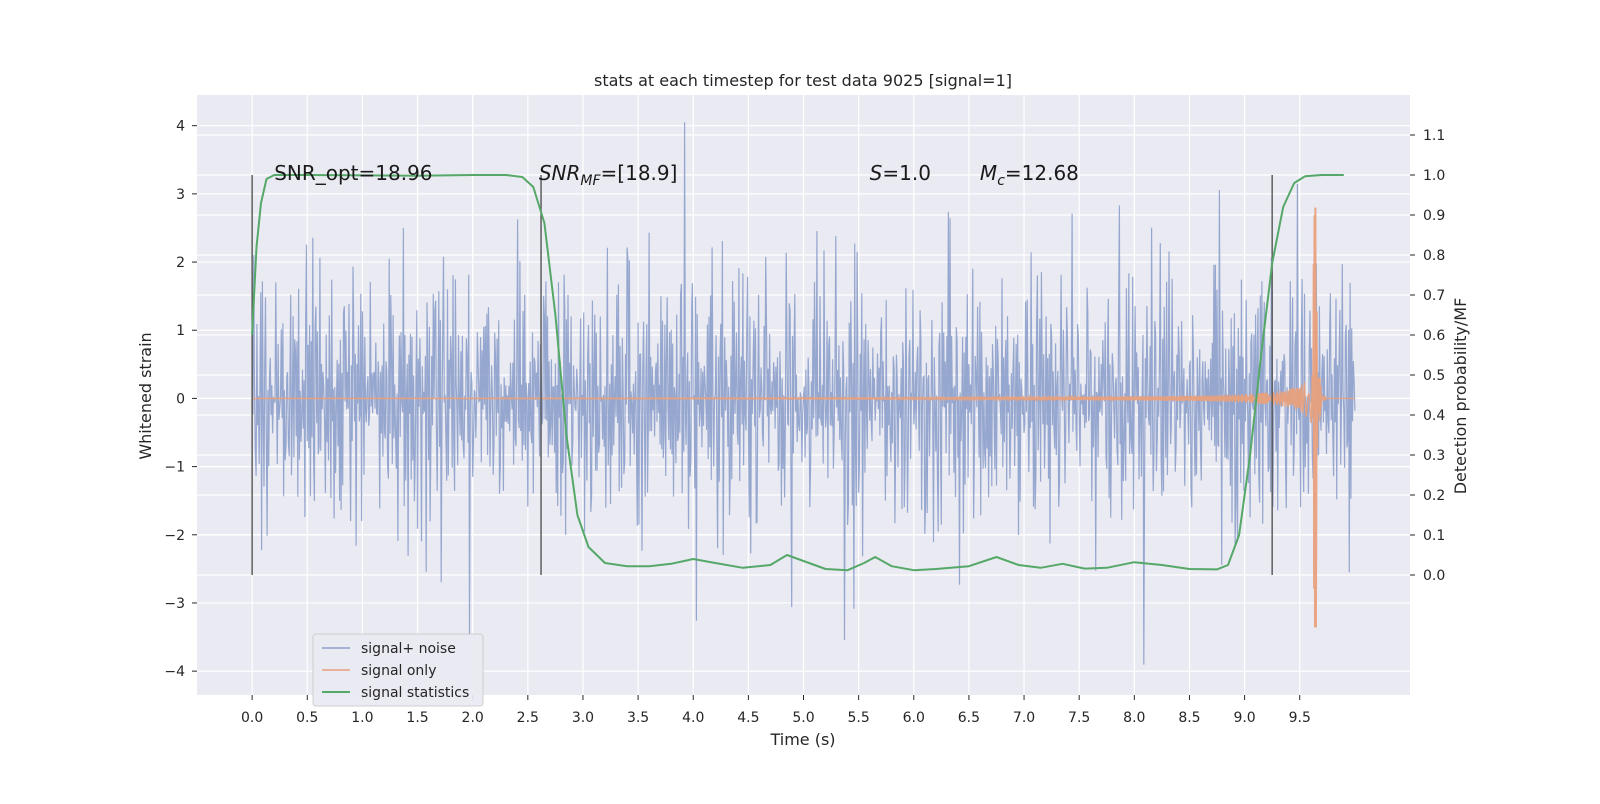 This screenshot has height=804, width=1600. What do you see at coordinates (174, 536) in the screenshot?
I see `y-left-tick-label: −2` at bounding box center [174, 536].